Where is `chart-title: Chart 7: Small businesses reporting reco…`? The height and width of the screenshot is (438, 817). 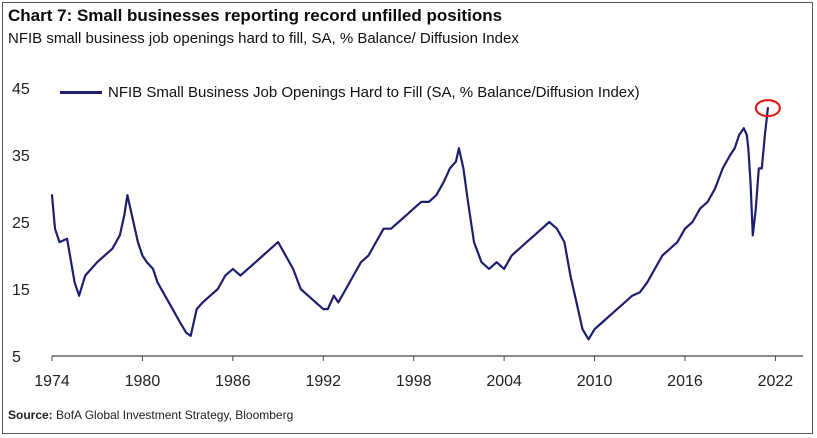
chart-title: Chart 7: Small businesses reporting reco… is located at coordinates (255, 15).